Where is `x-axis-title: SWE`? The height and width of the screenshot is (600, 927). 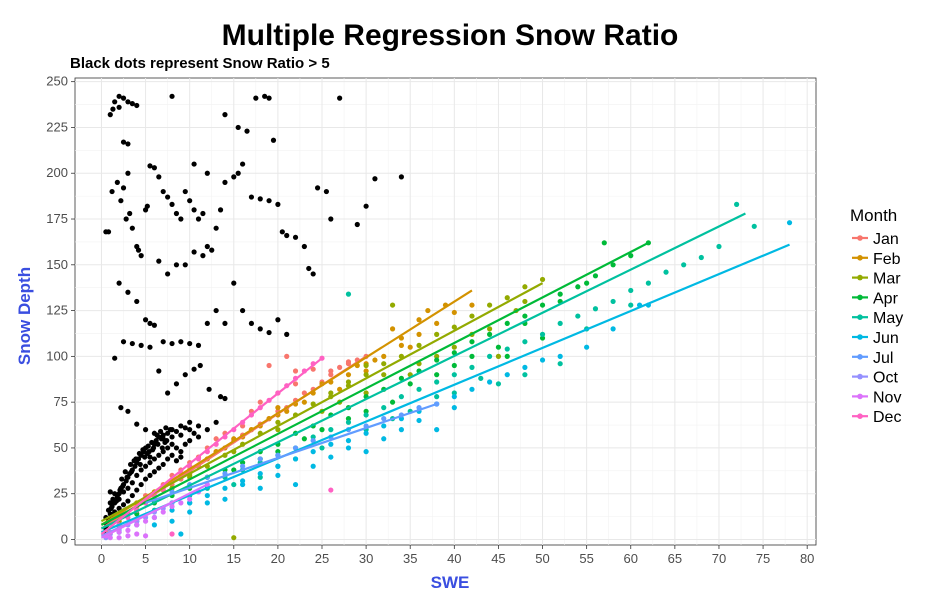
x-axis-title: SWE is located at coordinates (450, 582).